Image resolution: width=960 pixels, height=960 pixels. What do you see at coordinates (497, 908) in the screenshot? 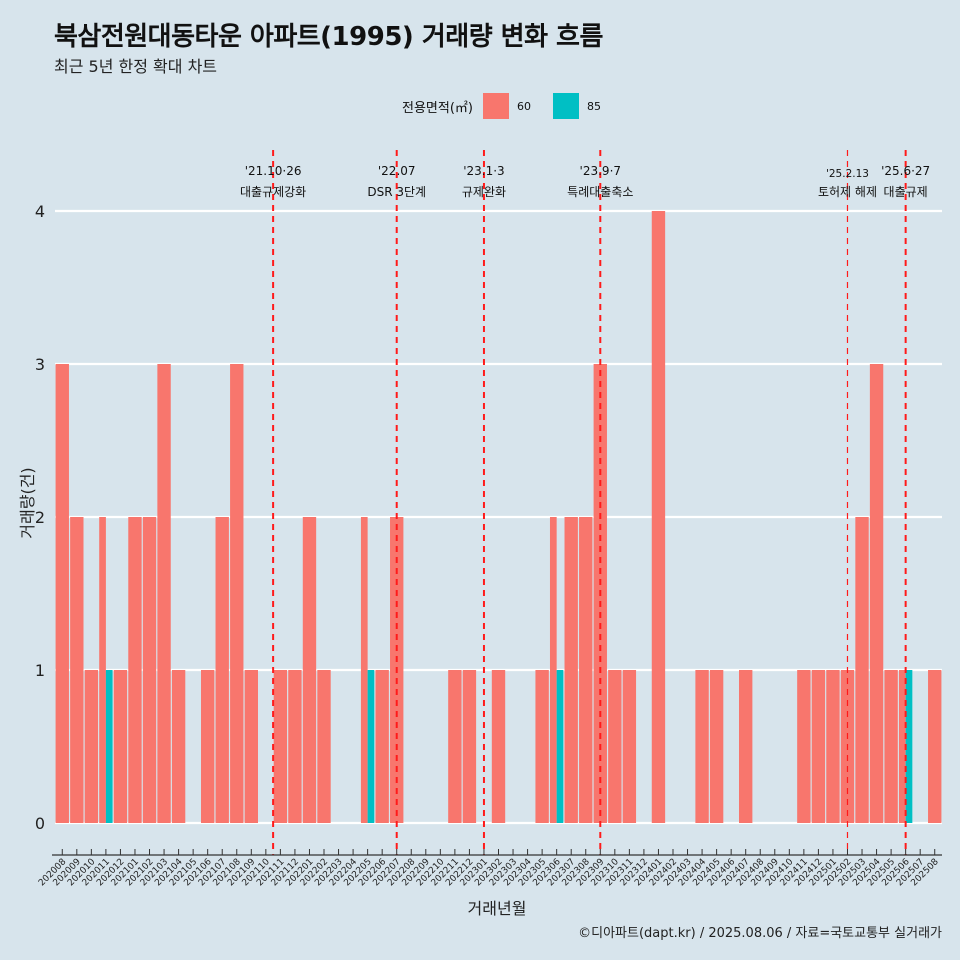
I see `x-axis-title: 거래년월` at bounding box center [497, 908].